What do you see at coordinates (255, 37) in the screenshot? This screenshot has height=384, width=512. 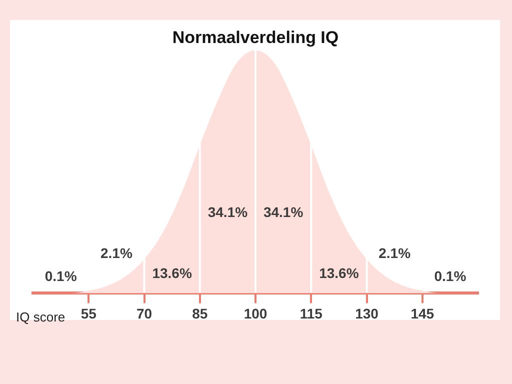 I see `chart-title: Normaalverdeling IQ` at bounding box center [255, 37].